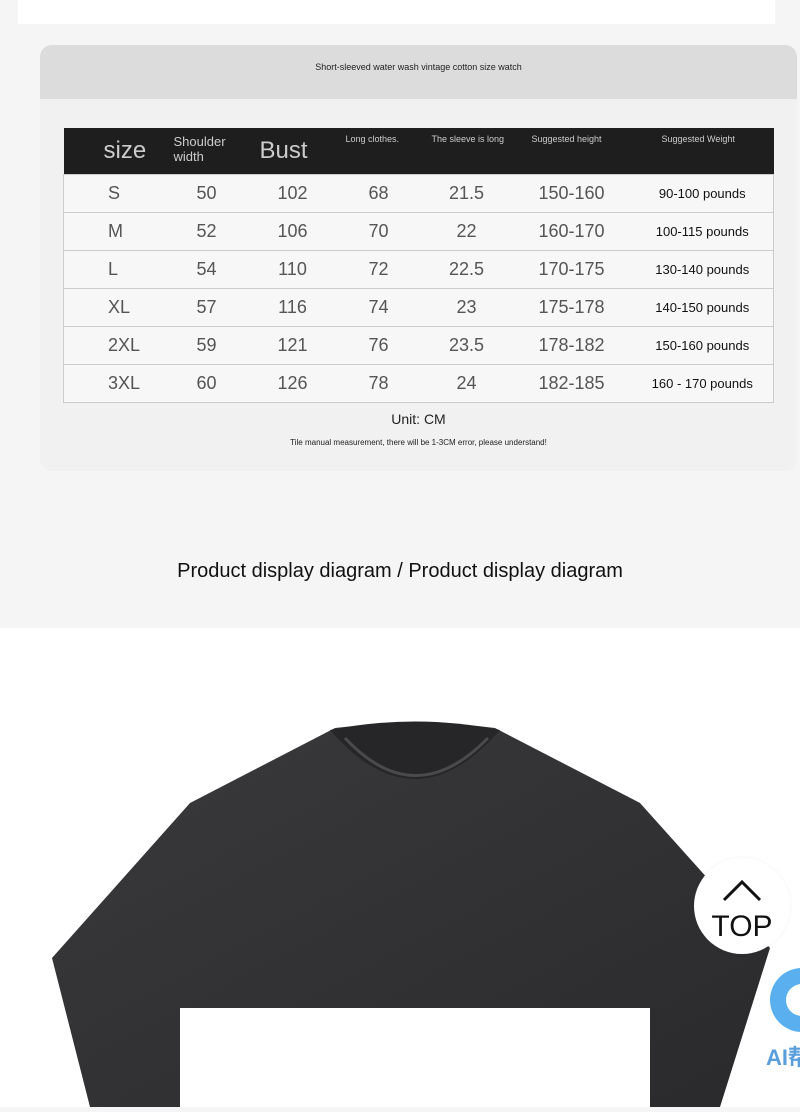 This screenshot has width=800, height=1112. I want to click on table-cell: S, so click(113, 193).